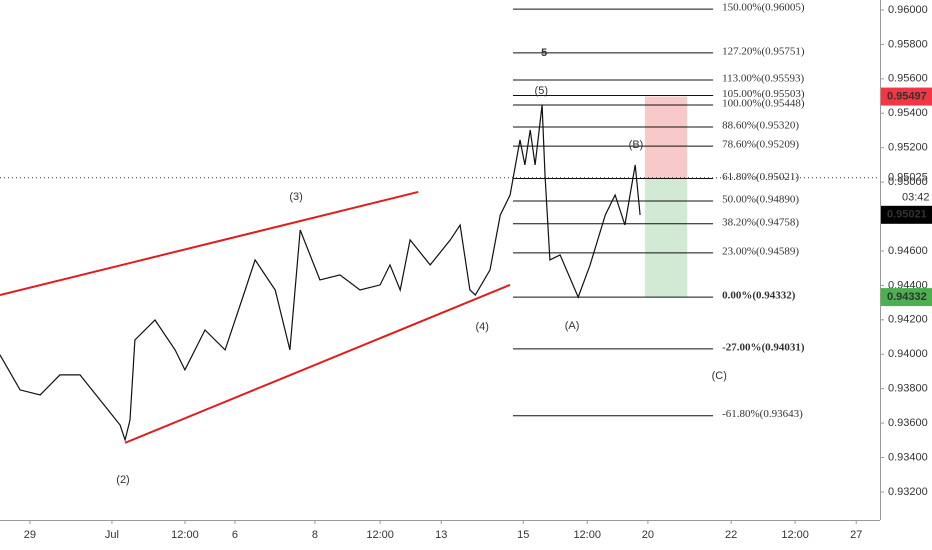 This screenshot has width=932, height=550. I want to click on price-label: 0.95497, so click(907, 96).